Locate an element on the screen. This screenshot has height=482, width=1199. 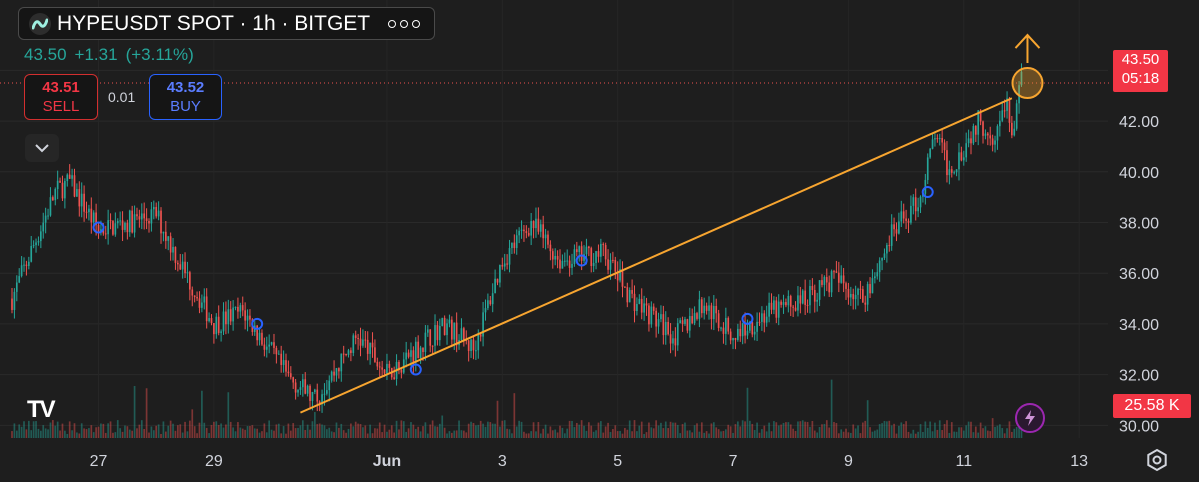
settings-icon is located at coordinates (1157, 460).